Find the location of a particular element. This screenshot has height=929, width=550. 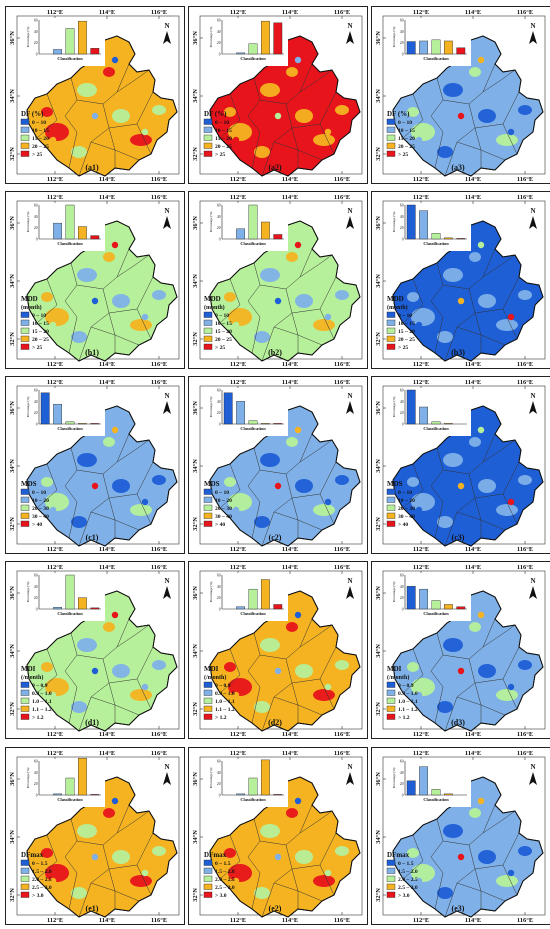

lat-tick-label: 32°N is located at coordinates (195, 339).